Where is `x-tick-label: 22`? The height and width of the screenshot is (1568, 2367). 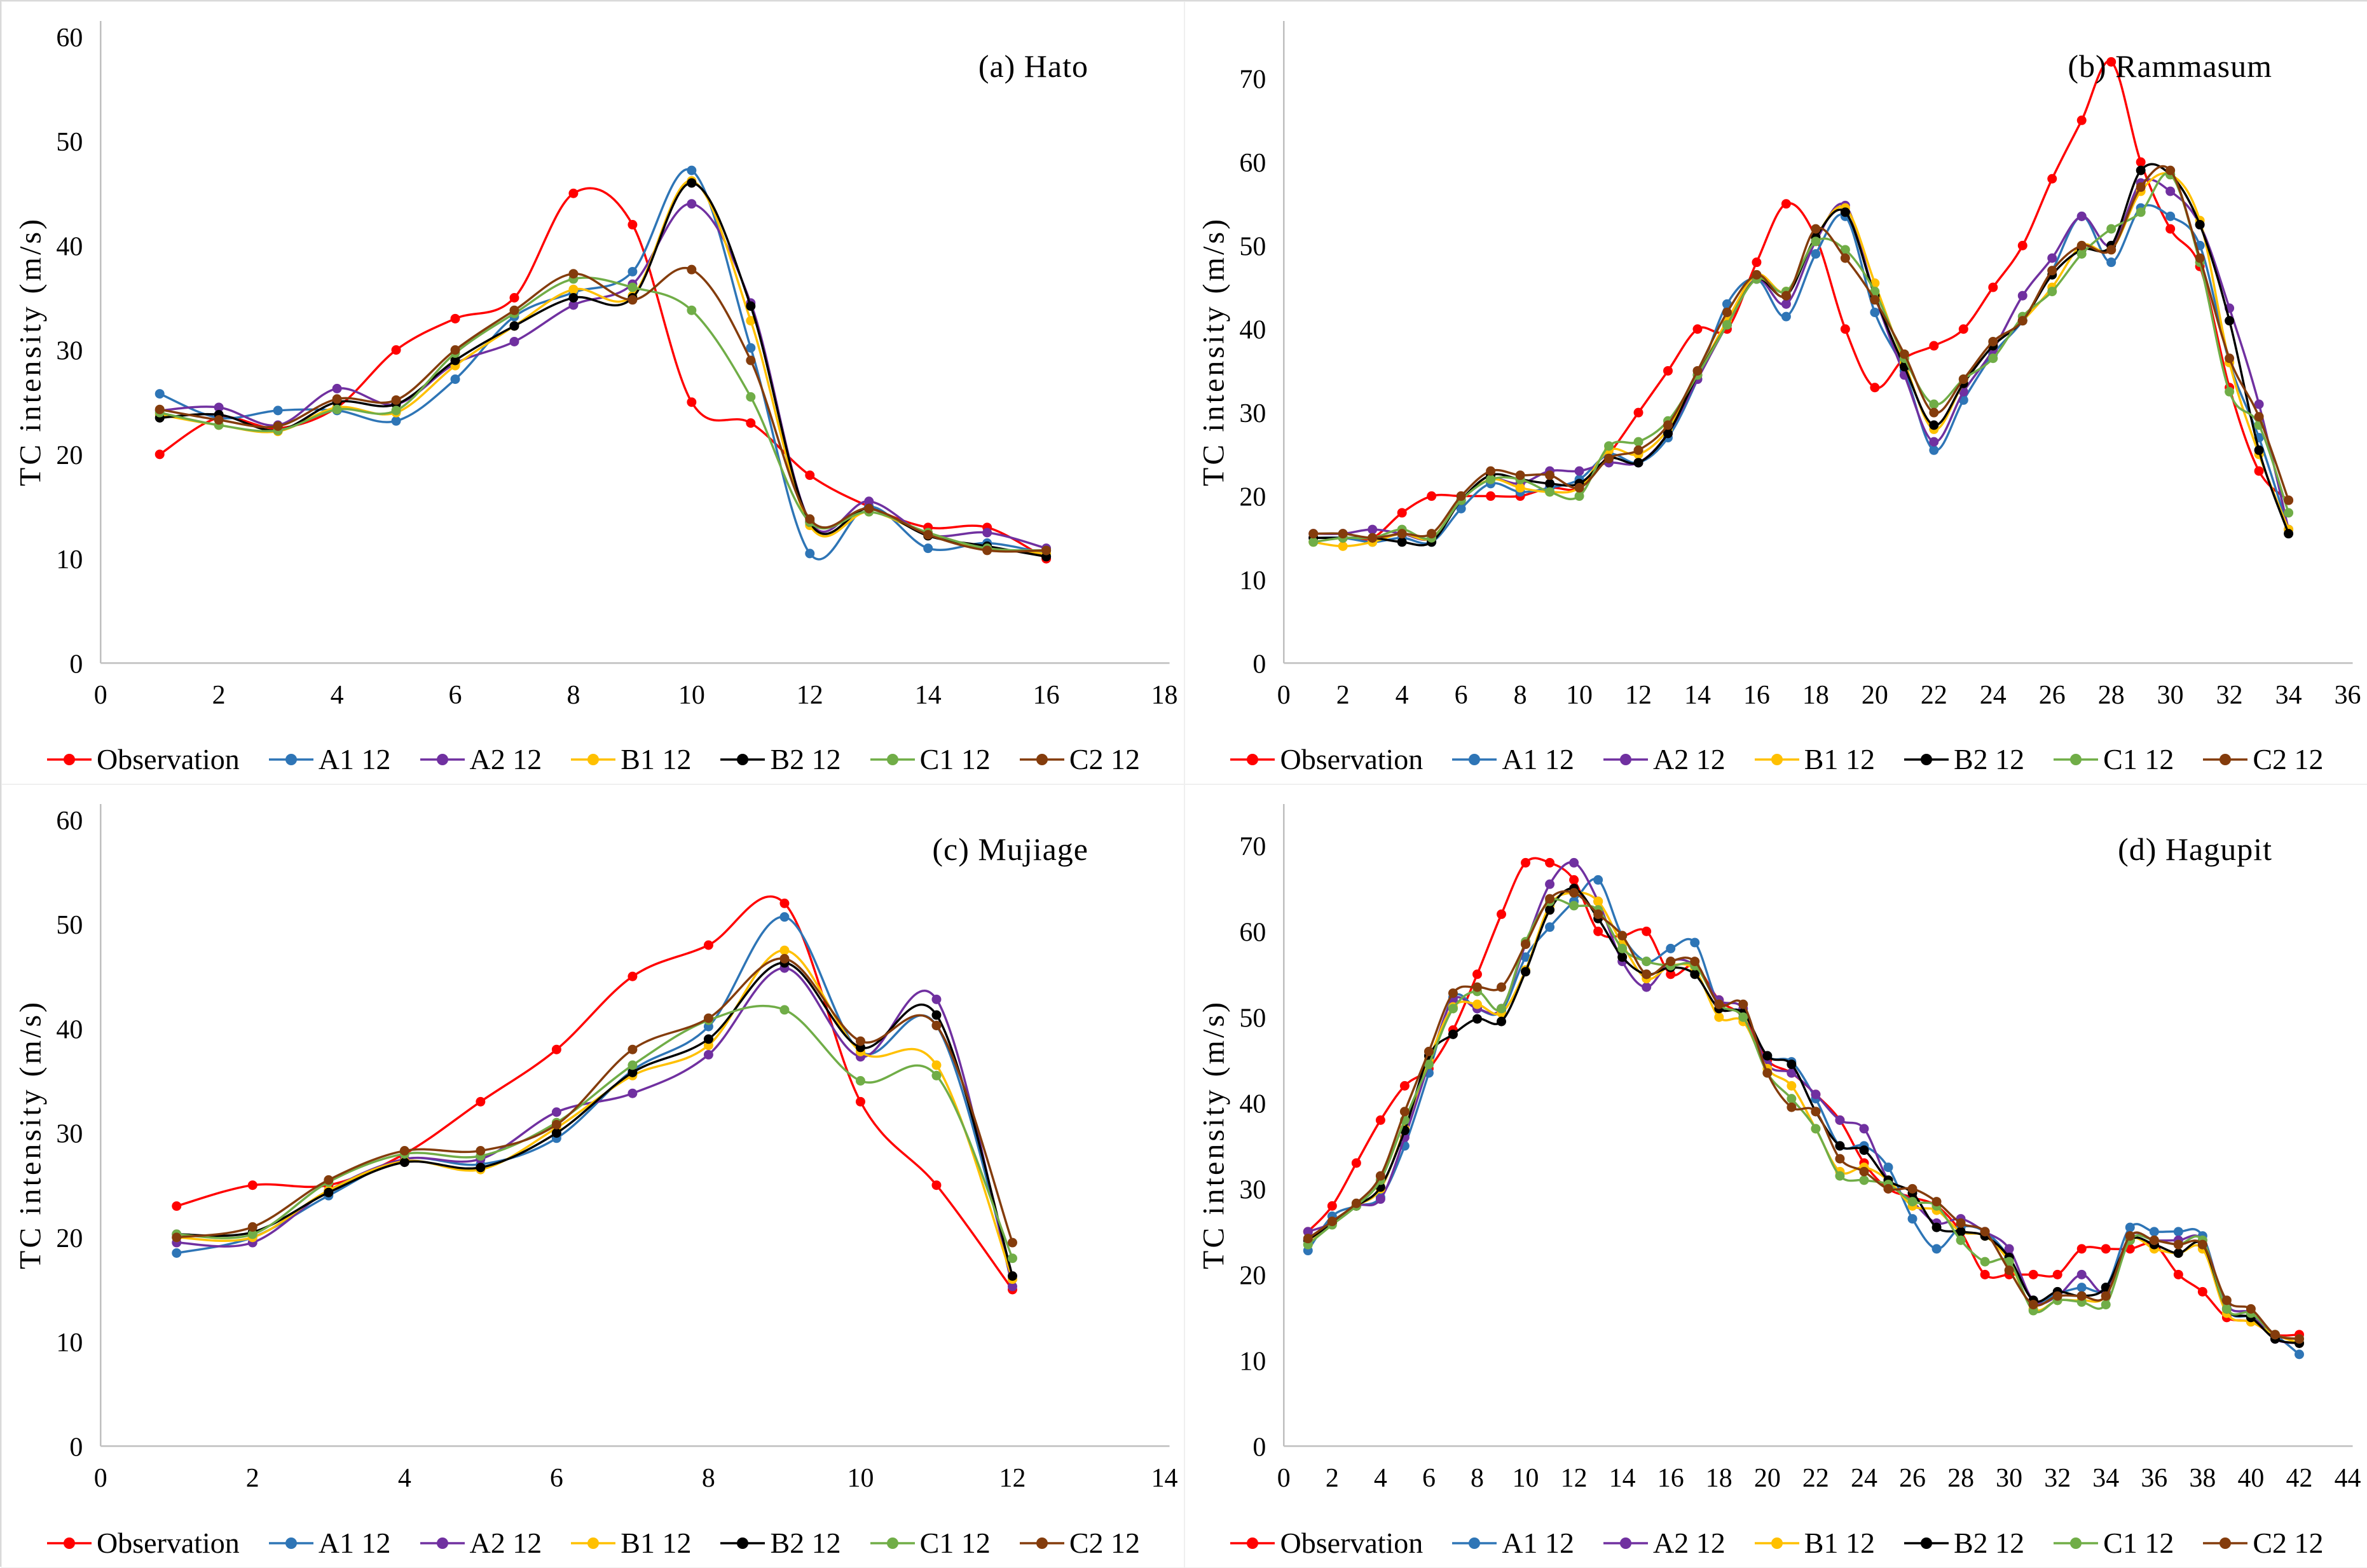 x-tick-label: 22 is located at coordinates (1815, 1478).